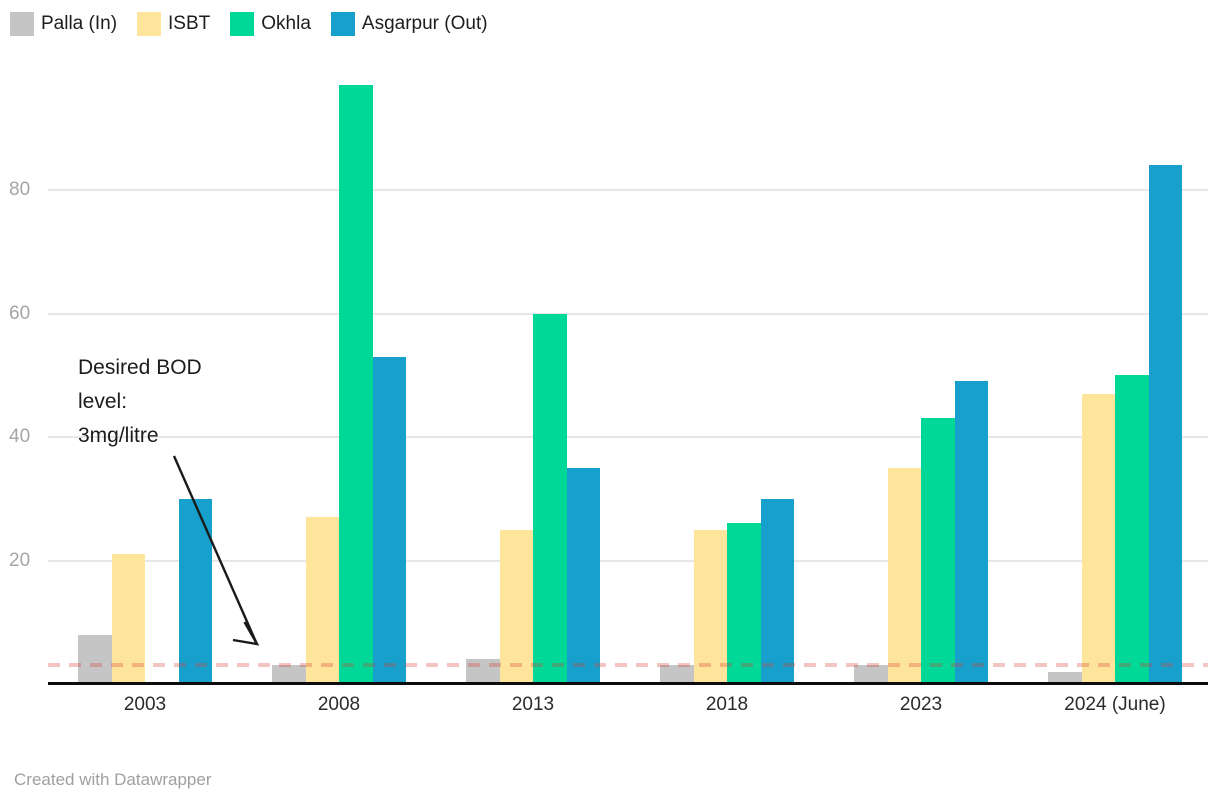 Image resolution: width=1220 pixels, height=806 pixels. Describe the element at coordinates (389, 520) in the screenshot. I see `bar-2008-asgarpur-out` at that location.